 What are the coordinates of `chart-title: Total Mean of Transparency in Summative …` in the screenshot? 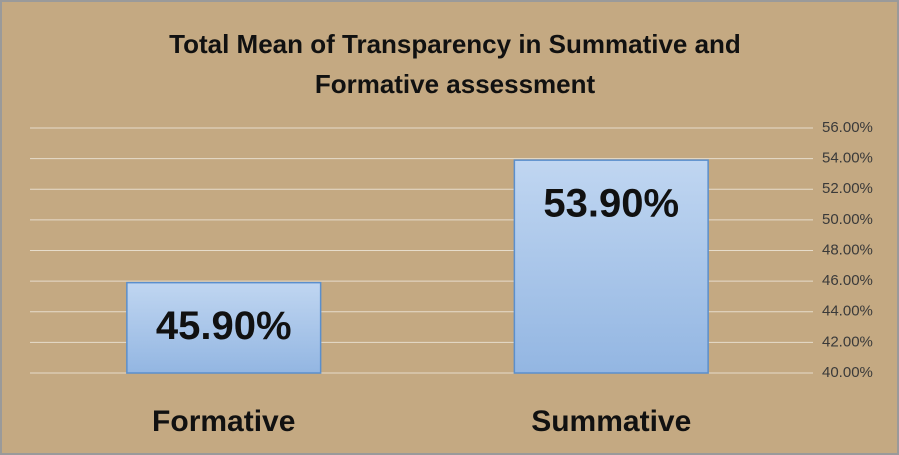 It's located at (455, 64).